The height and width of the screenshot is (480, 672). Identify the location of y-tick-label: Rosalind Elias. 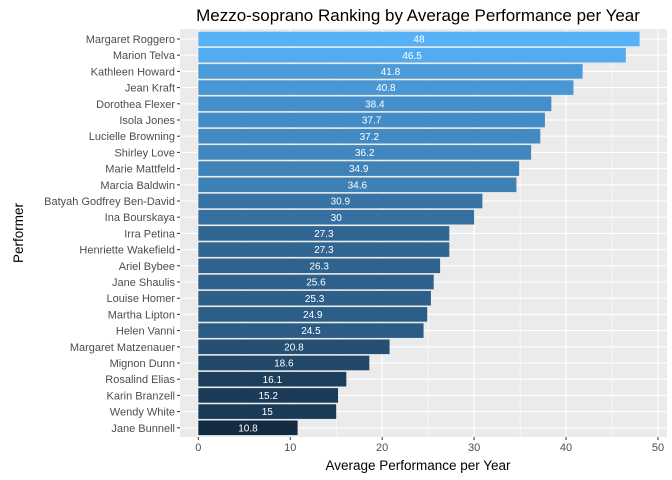
(140, 380).